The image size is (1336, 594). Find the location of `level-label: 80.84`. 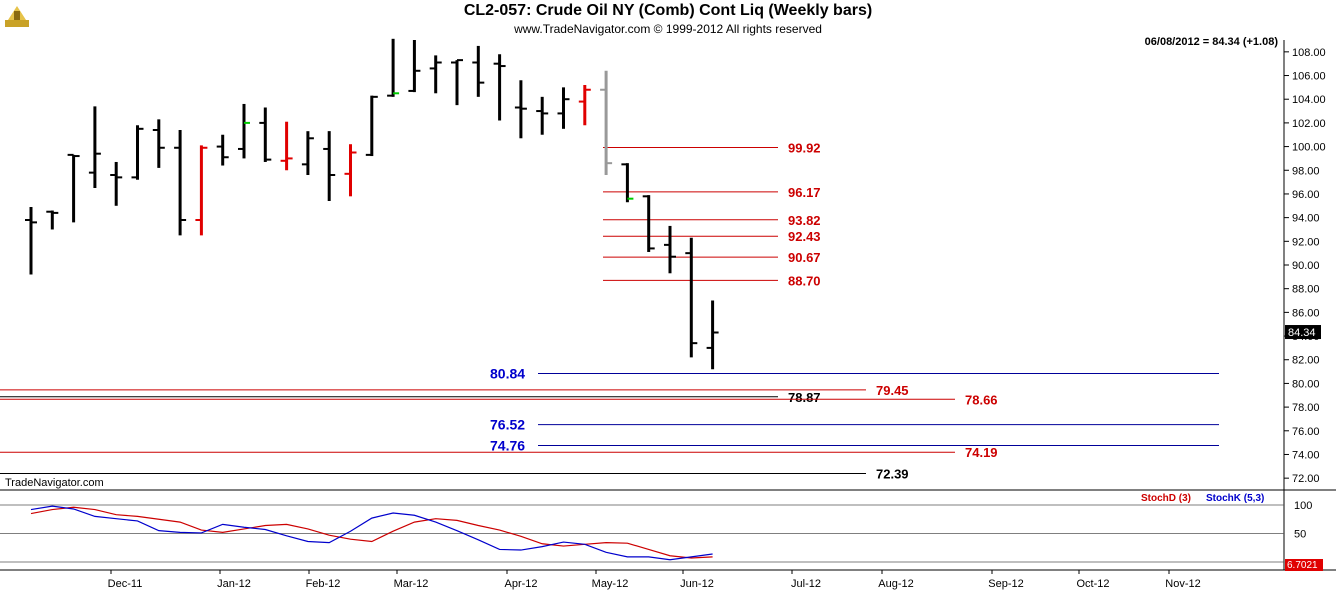

level-label: 80.84 is located at coordinates (507, 373).